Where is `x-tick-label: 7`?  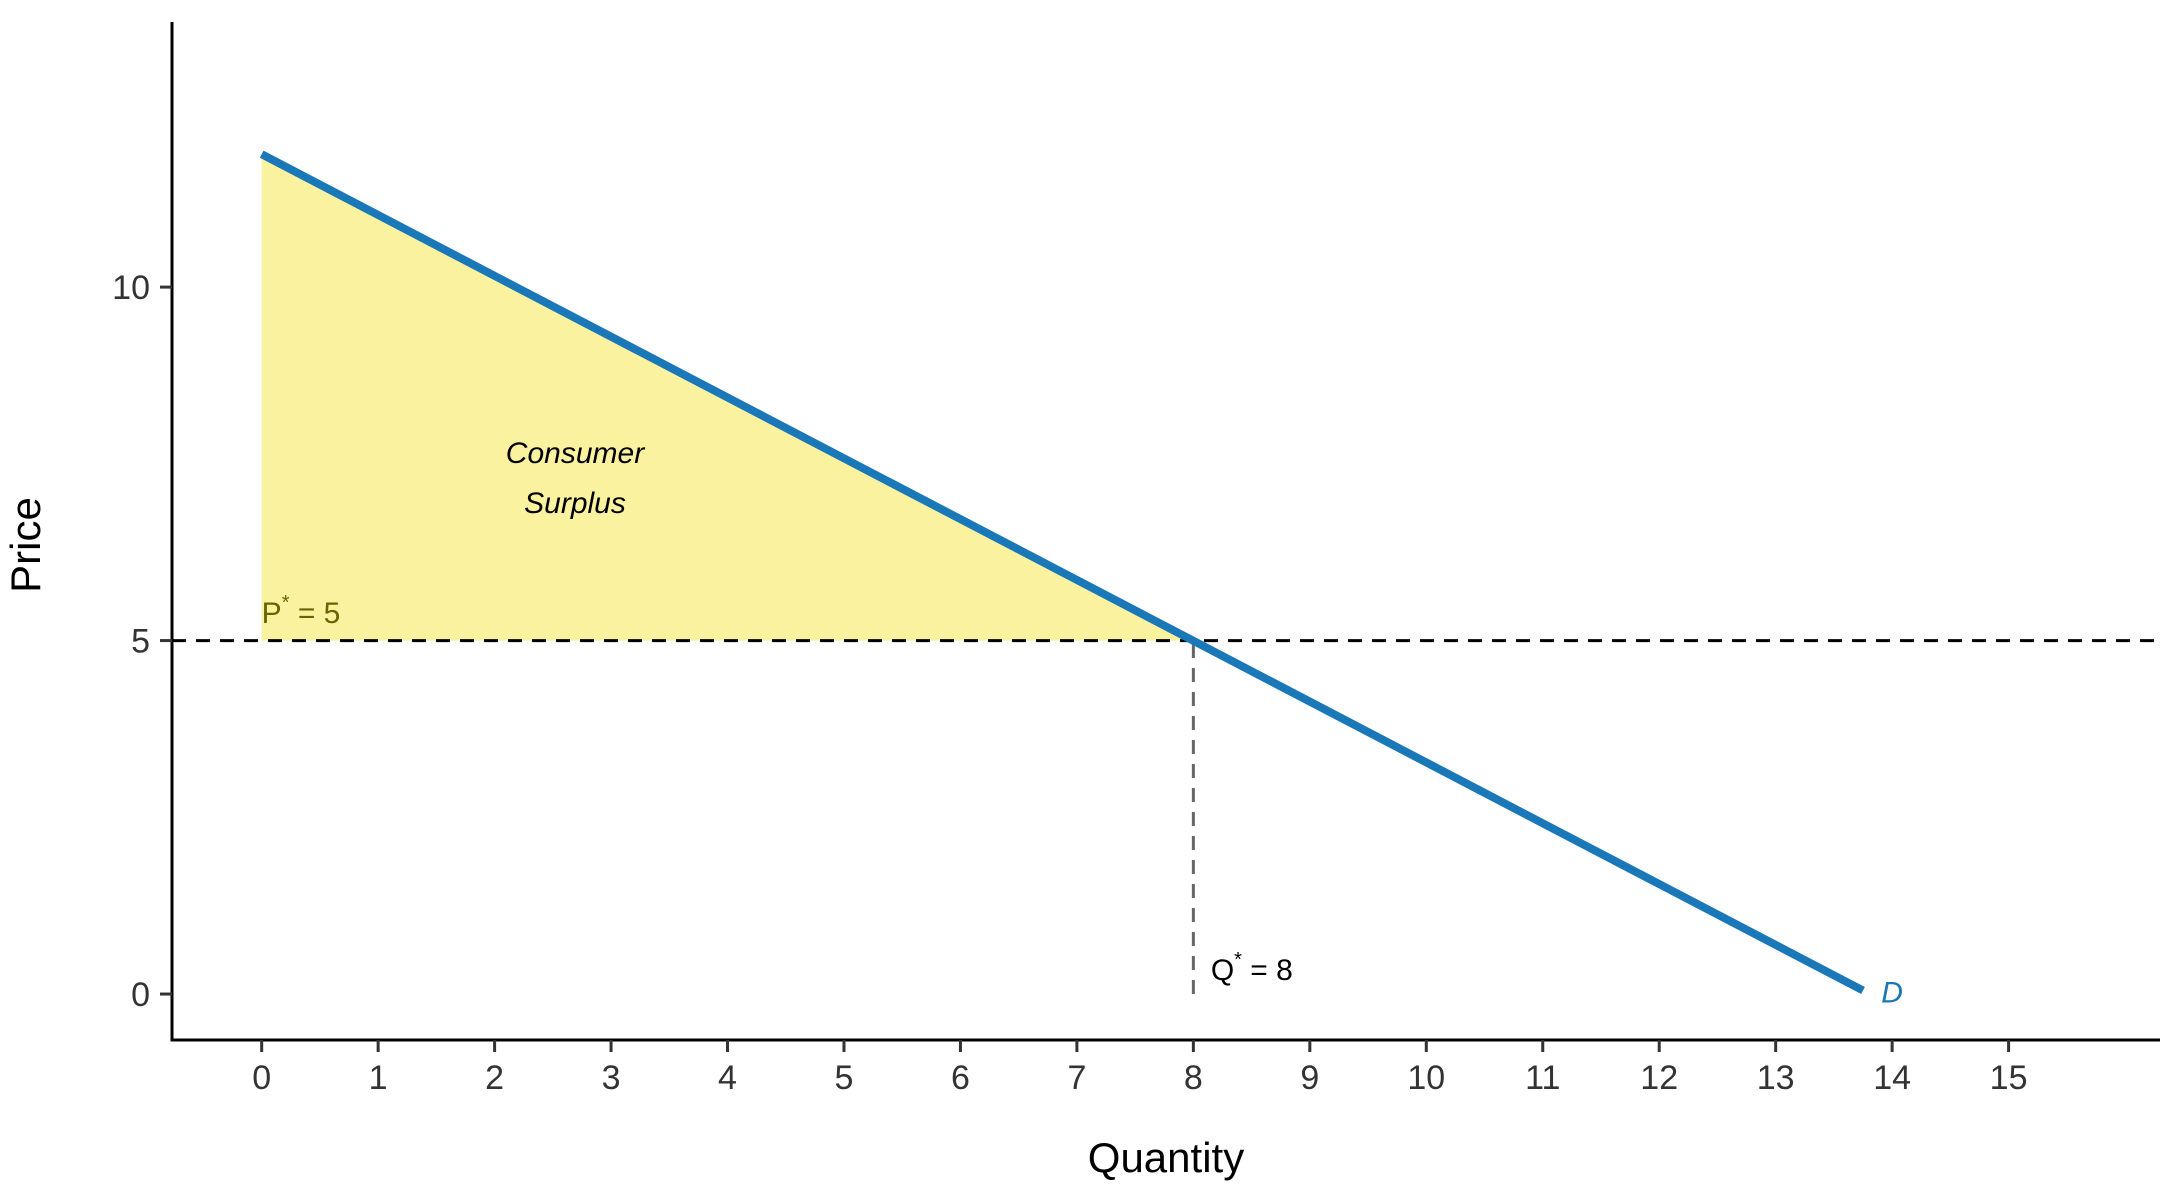
x-tick-label: 7 is located at coordinates (1076, 1078).